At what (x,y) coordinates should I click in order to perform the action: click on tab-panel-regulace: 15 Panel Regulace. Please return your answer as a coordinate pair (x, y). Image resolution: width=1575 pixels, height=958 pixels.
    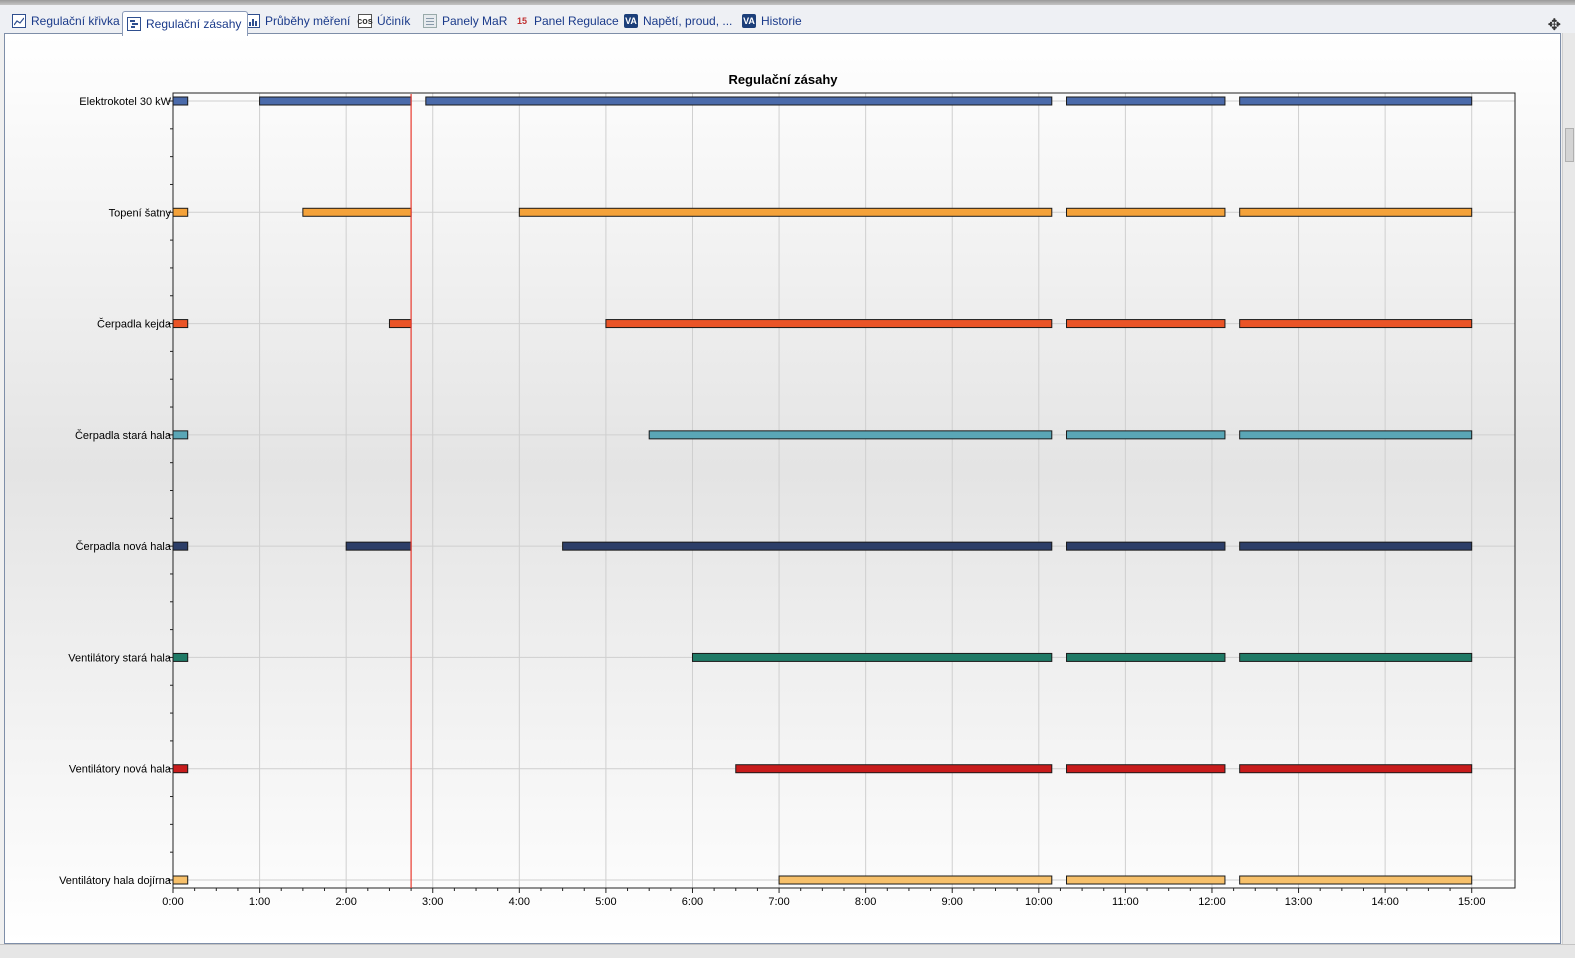
    Looking at the image, I should click on (567, 21).